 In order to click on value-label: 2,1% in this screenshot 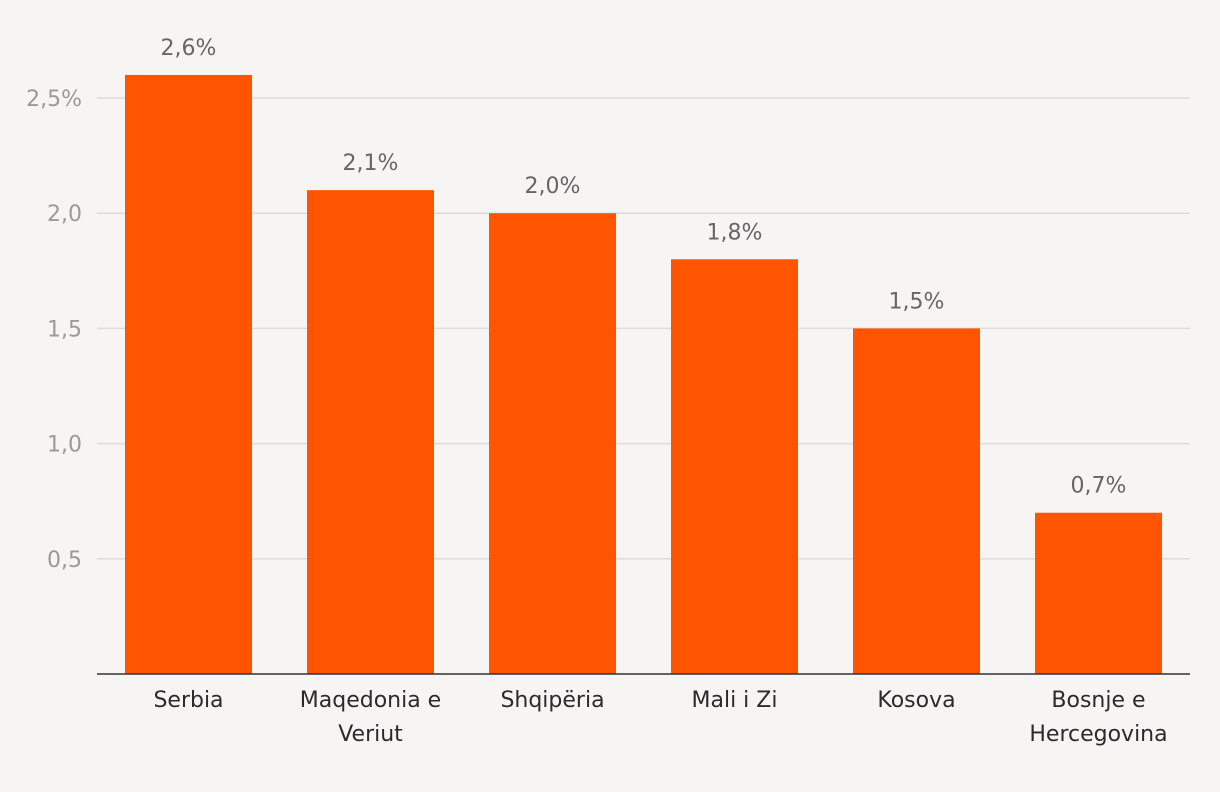, I will do `click(371, 163)`.